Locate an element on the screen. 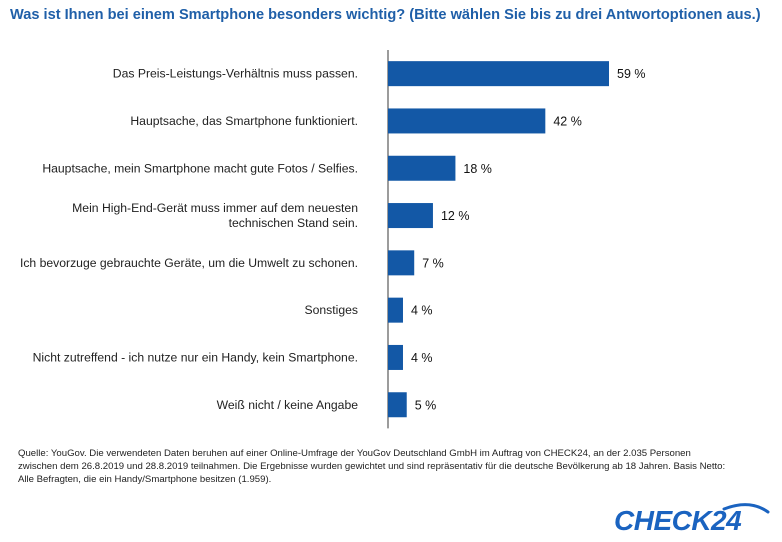 This screenshot has width=782, height=542. category-label: Hauptsache, das Smartphone funktioniert. is located at coordinates (244, 121).